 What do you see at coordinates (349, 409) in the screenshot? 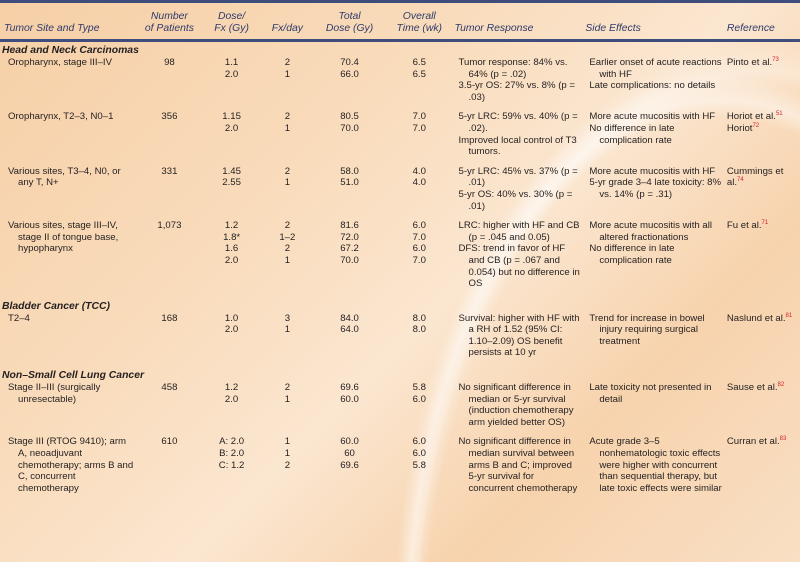
I see `cell-total-dose: 69.6 60.0` at bounding box center [349, 409].